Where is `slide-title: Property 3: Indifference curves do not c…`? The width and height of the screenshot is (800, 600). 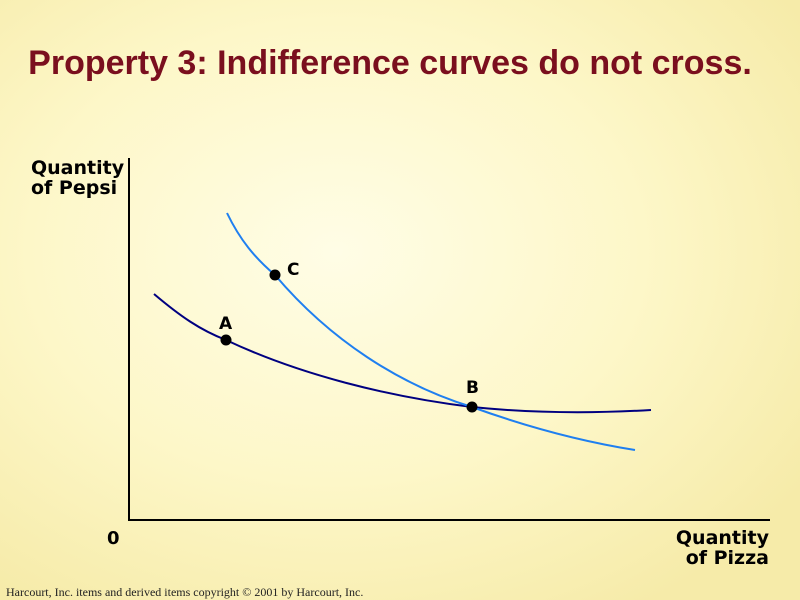
slide-title: Property 3: Indifference curves do not c… is located at coordinates (390, 63).